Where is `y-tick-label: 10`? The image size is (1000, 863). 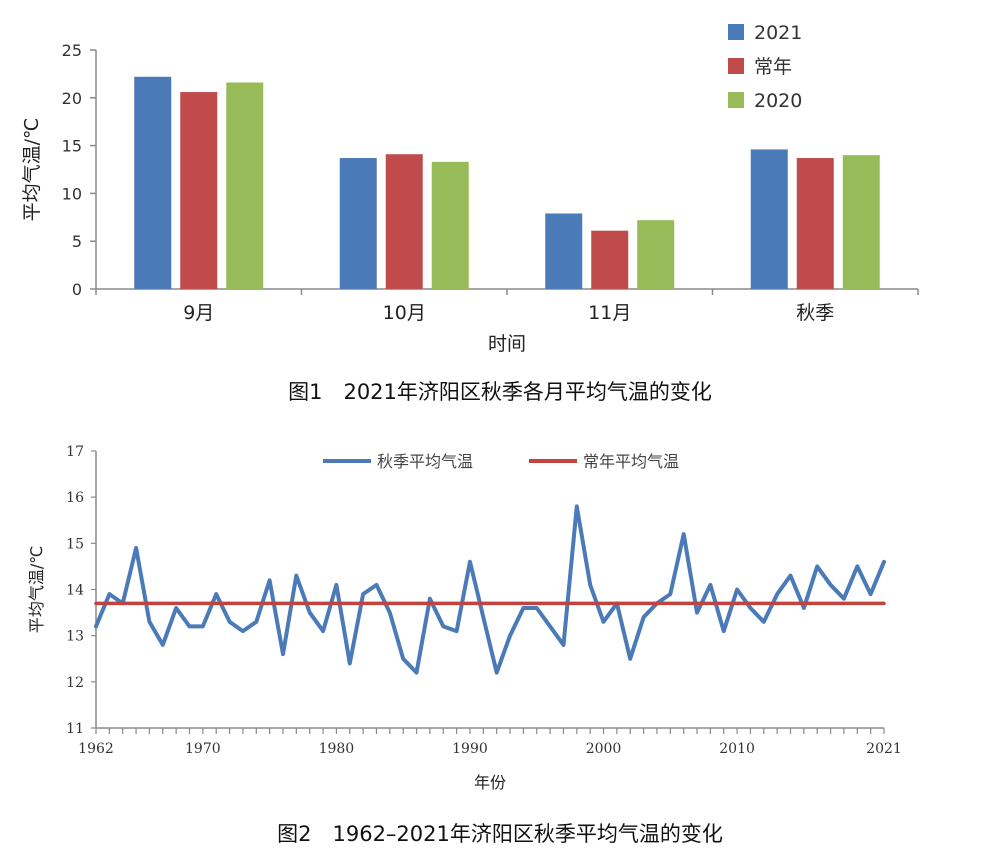
y-tick-label: 10 is located at coordinates (72, 193).